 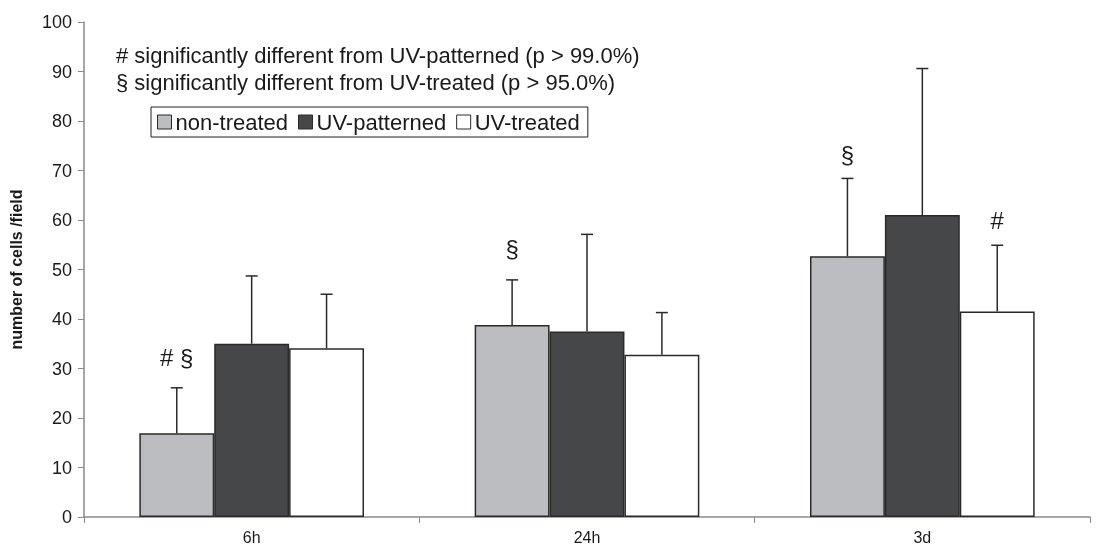 I want to click on annotation: § significantly different from UV-treated (p > 95.0%), so click(x=366, y=82).